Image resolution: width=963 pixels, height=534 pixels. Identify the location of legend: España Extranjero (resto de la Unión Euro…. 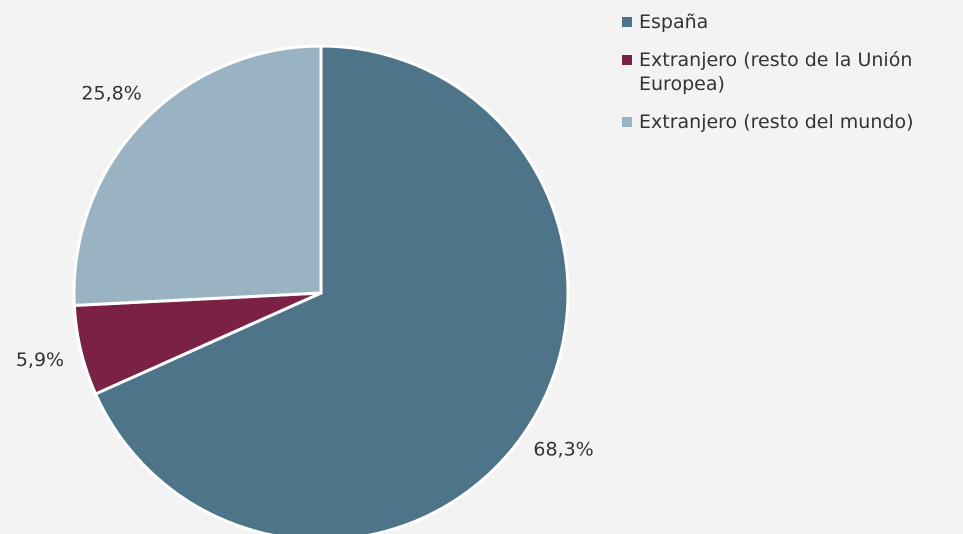
(792, 79).